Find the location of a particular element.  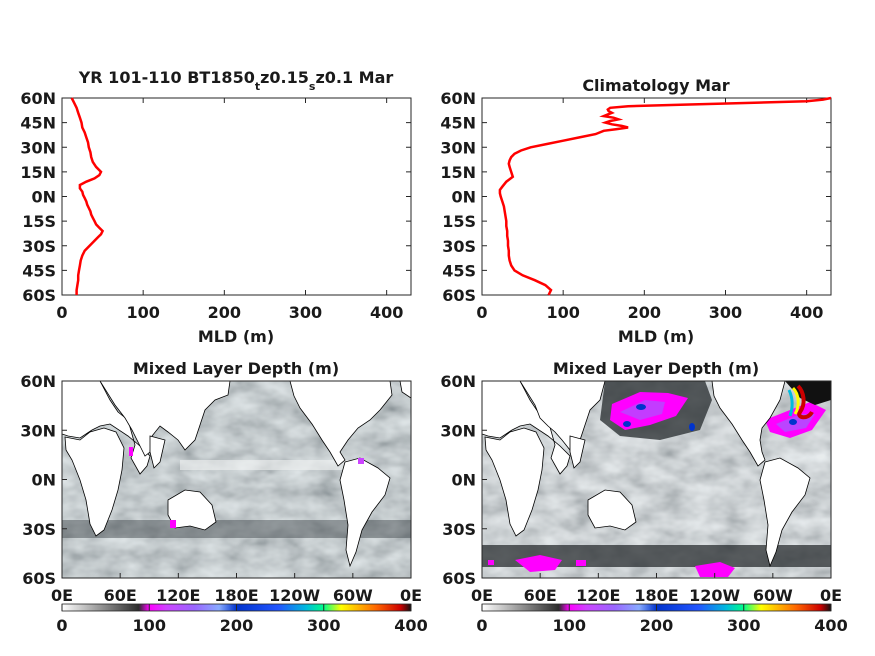

map1-land-north-america is located at coordinates (341, 424).